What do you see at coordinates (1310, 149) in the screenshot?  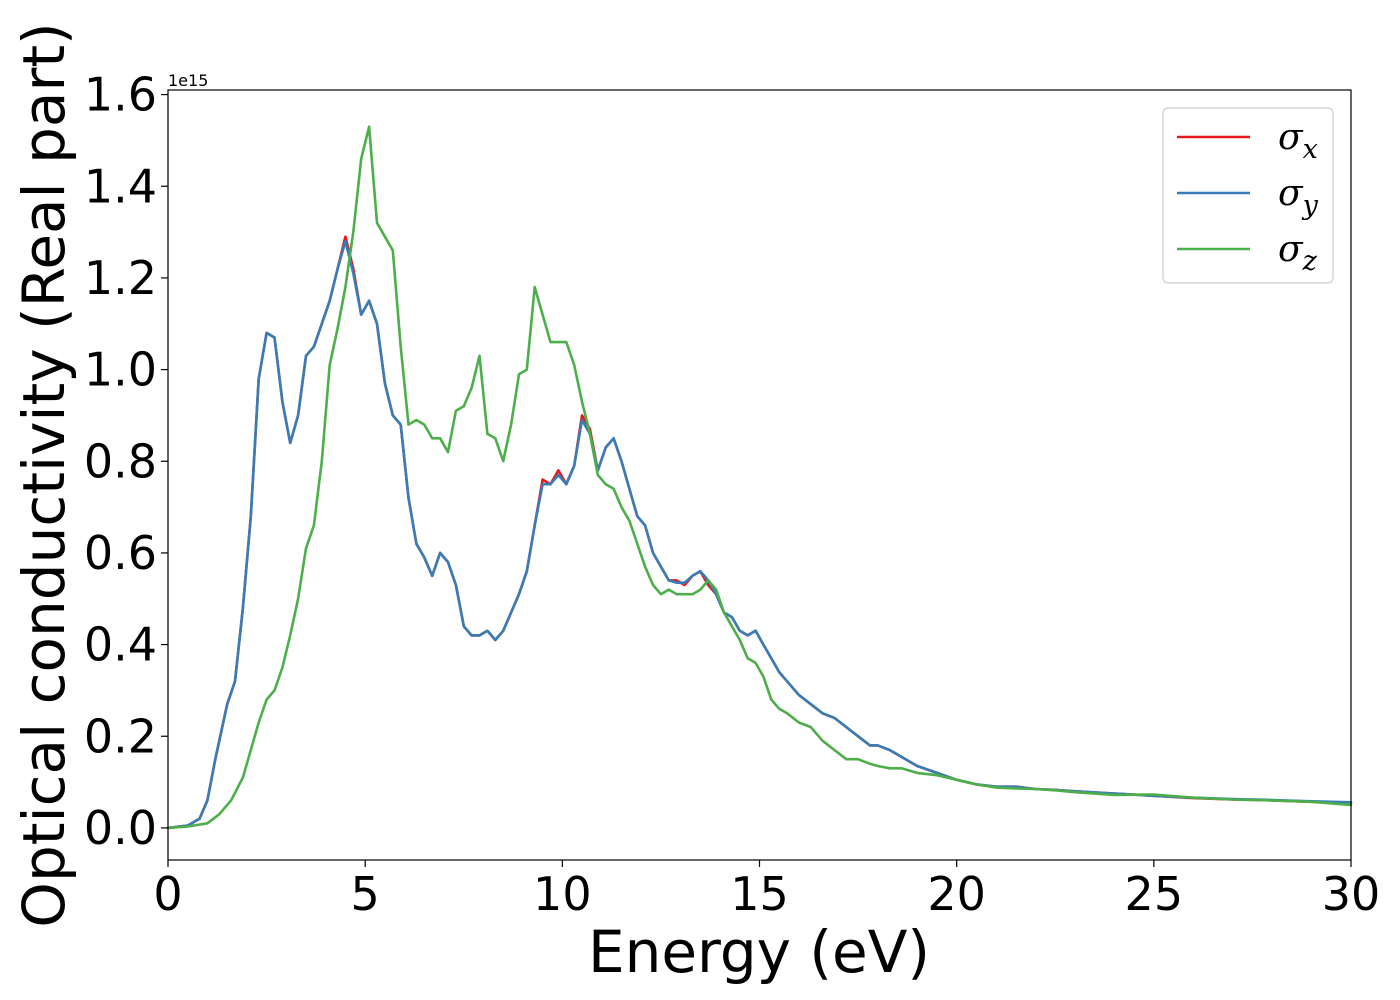 I see `legend-subscript: x` at bounding box center [1310, 149].